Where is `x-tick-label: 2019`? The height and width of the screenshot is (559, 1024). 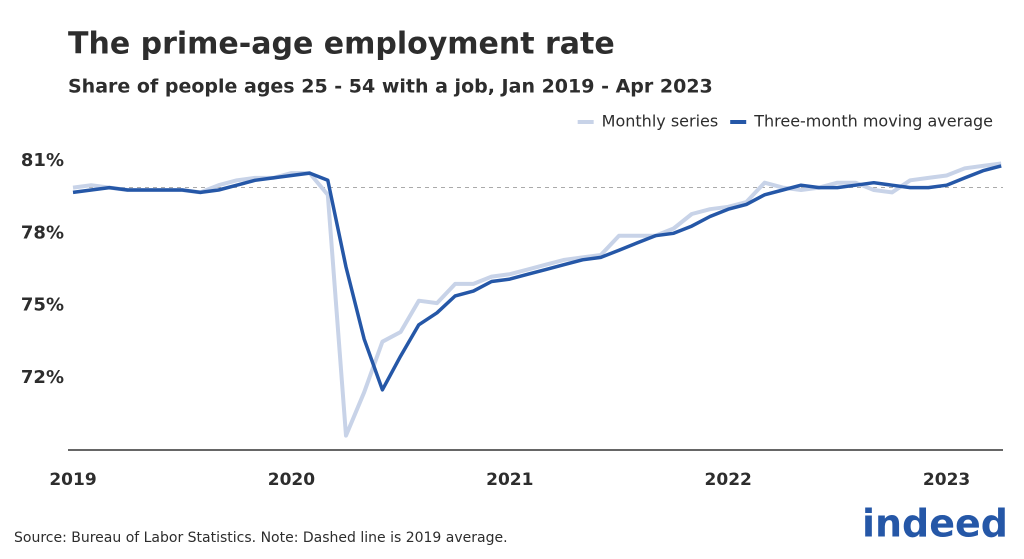 x-tick-label: 2019 is located at coordinates (72, 480).